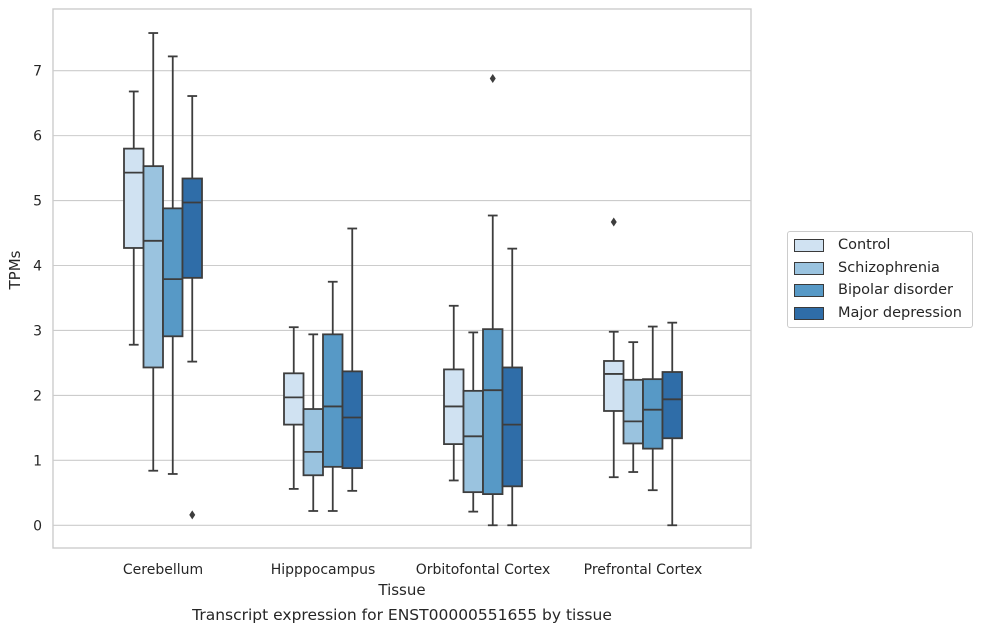  I want to click on box-major-depression-hipppocampus, so click(352, 359).